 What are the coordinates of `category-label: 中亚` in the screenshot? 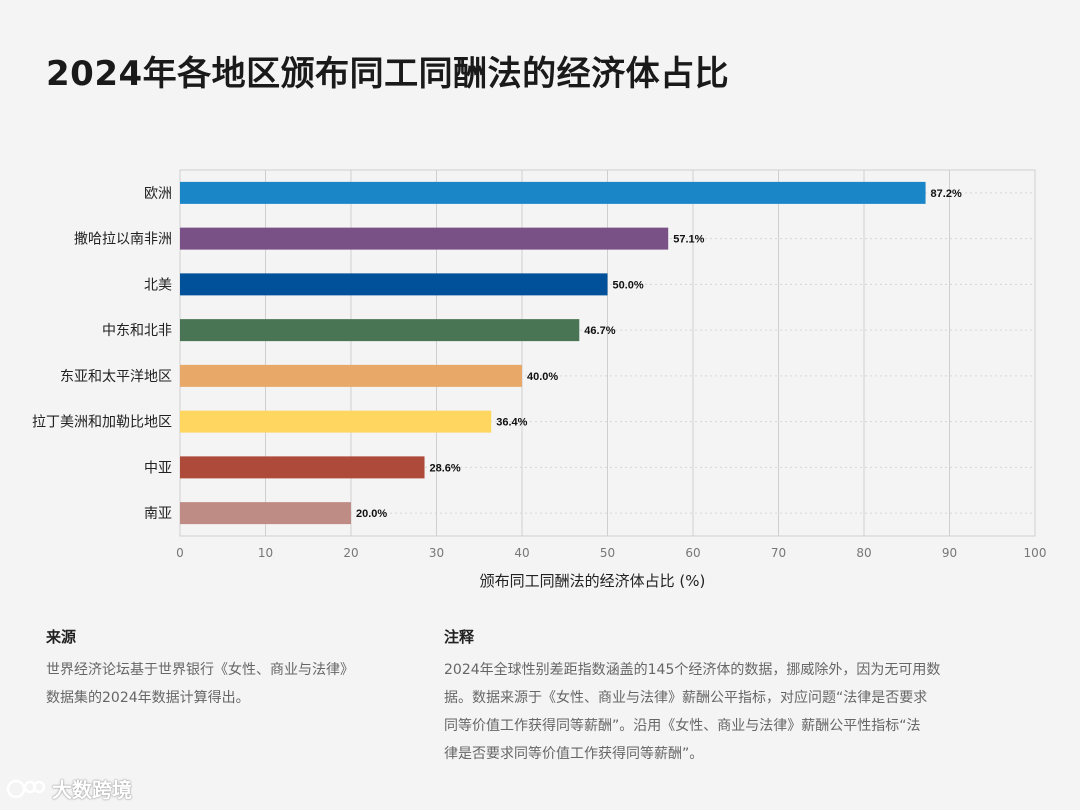 It's located at (158, 468).